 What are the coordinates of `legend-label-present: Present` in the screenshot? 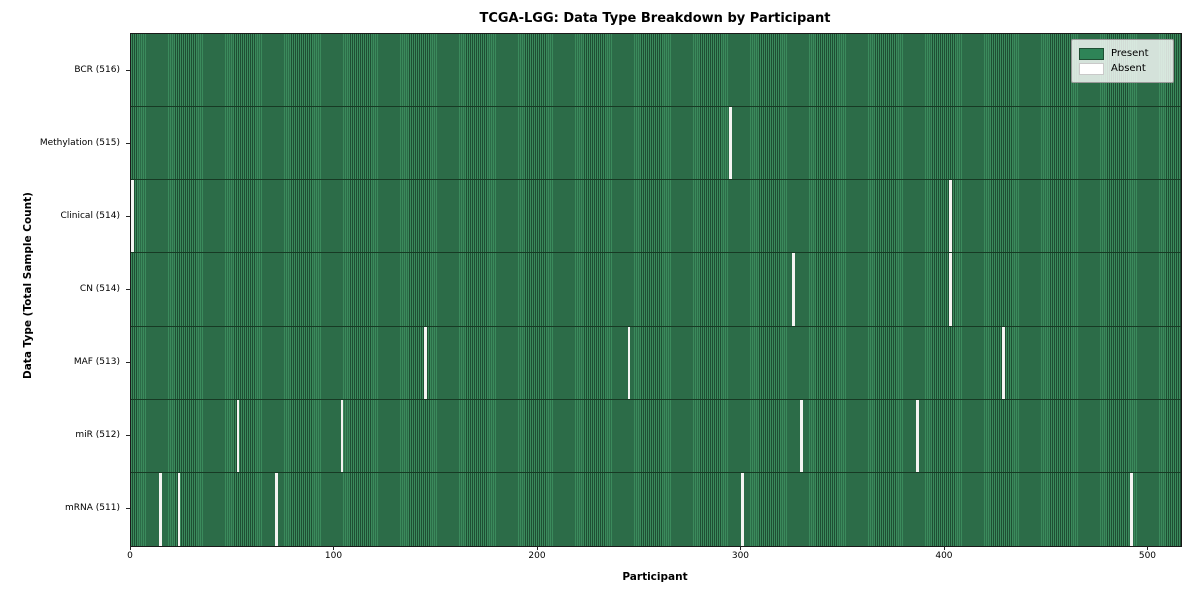 It's located at (1130, 53).